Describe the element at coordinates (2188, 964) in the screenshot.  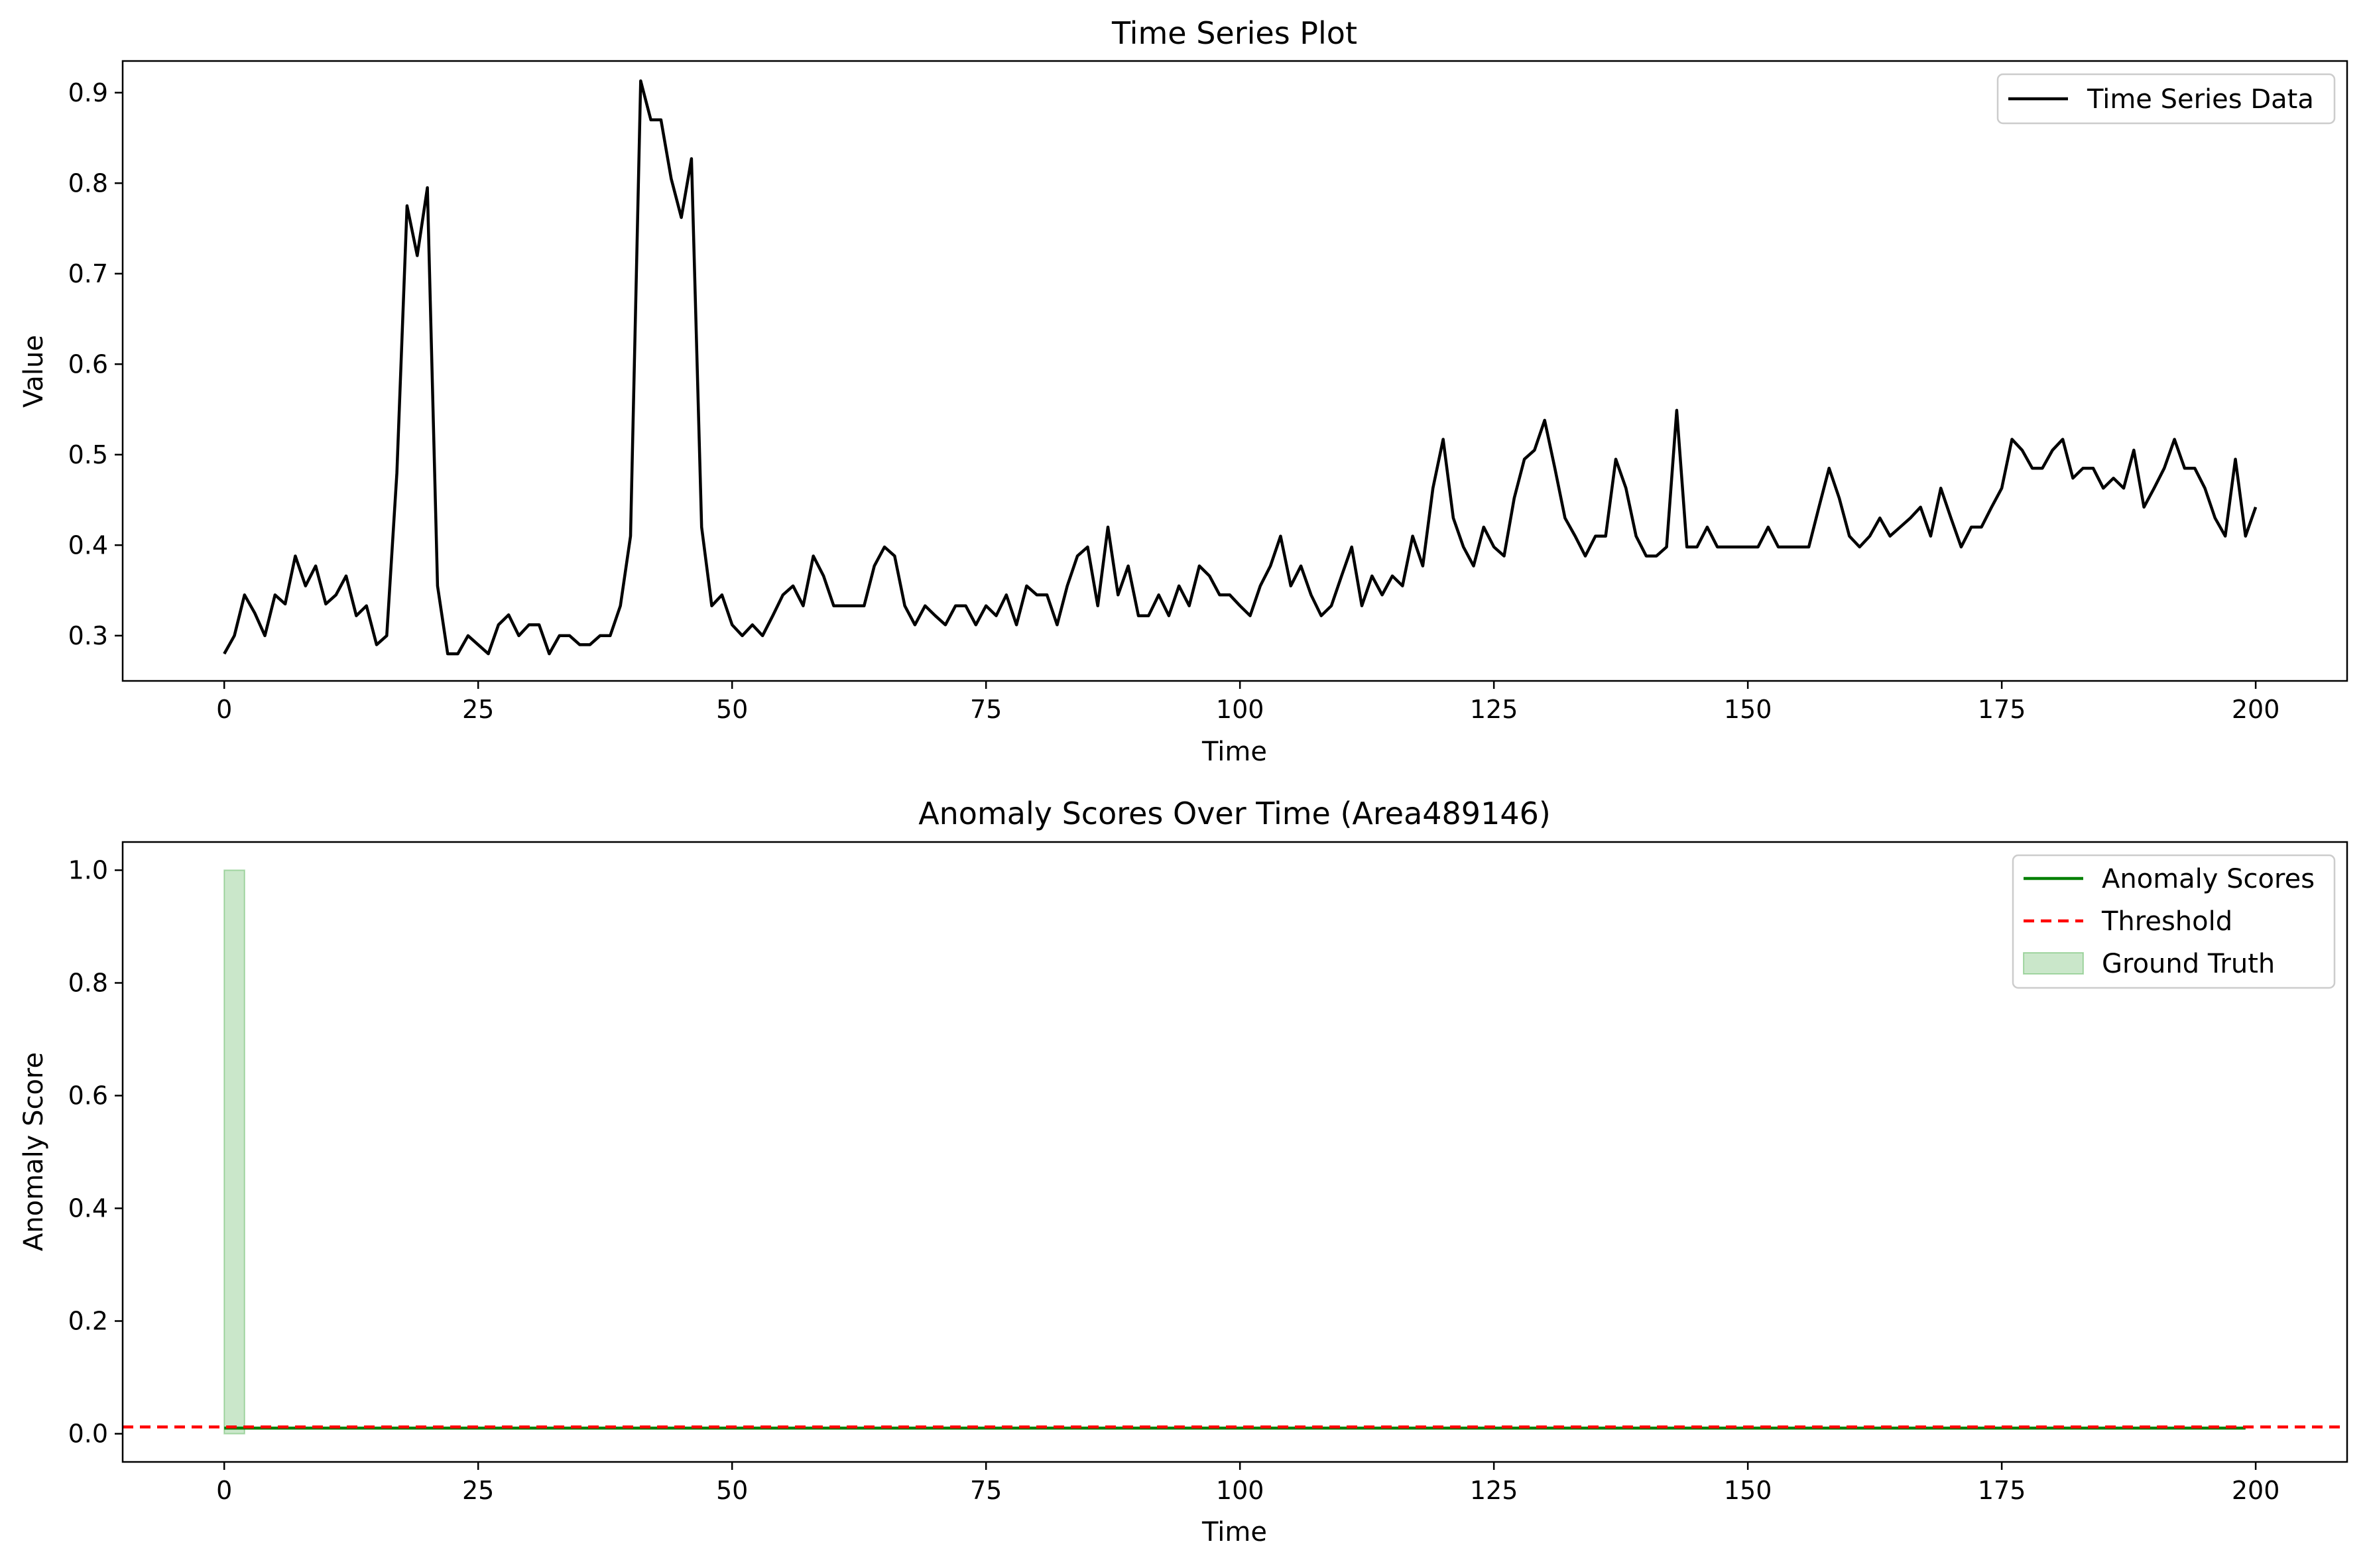
I see `legend-label-ground-truth: Ground Truth` at that location.